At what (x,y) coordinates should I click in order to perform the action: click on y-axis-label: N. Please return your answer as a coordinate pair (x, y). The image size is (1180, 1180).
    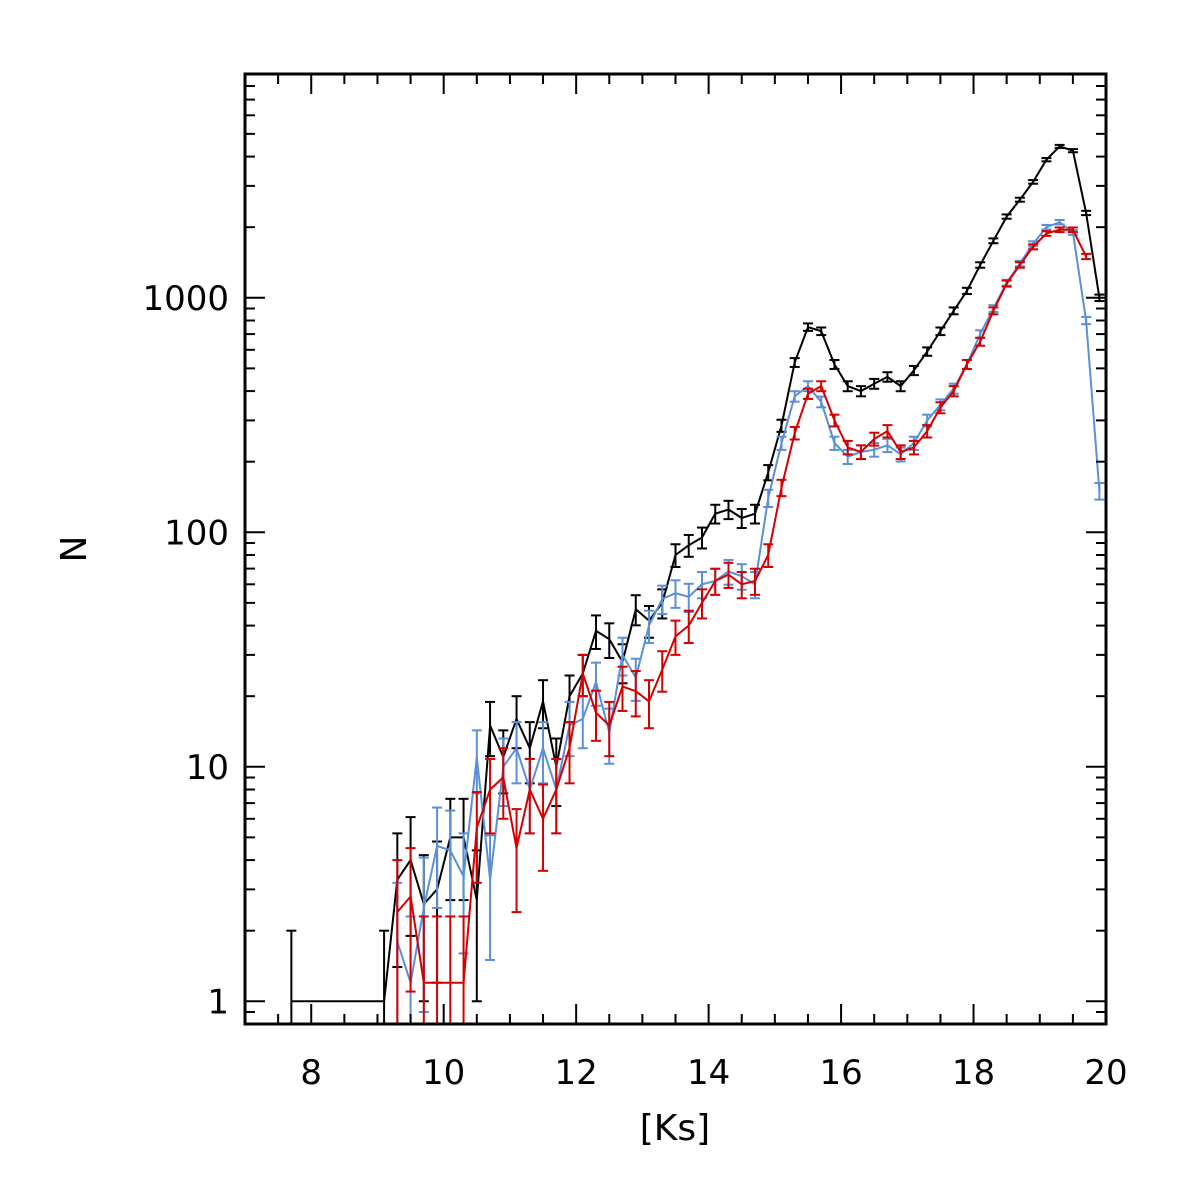
    Looking at the image, I should click on (74, 549).